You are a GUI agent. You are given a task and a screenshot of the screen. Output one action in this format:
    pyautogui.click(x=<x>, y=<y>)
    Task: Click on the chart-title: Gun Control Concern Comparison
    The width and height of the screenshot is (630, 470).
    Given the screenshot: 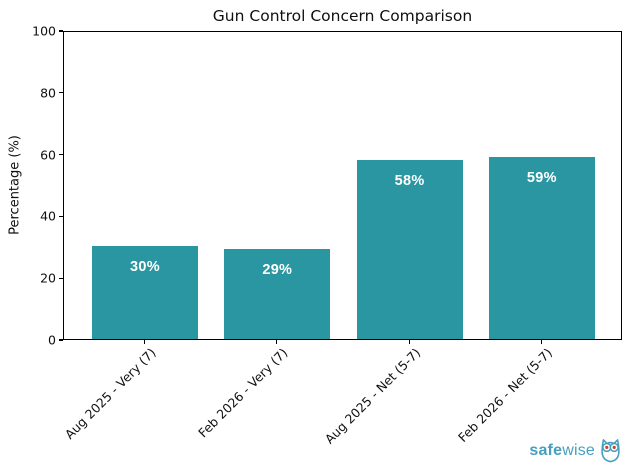 What is the action you would take?
    pyautogui.click(x=342, y=16)
    